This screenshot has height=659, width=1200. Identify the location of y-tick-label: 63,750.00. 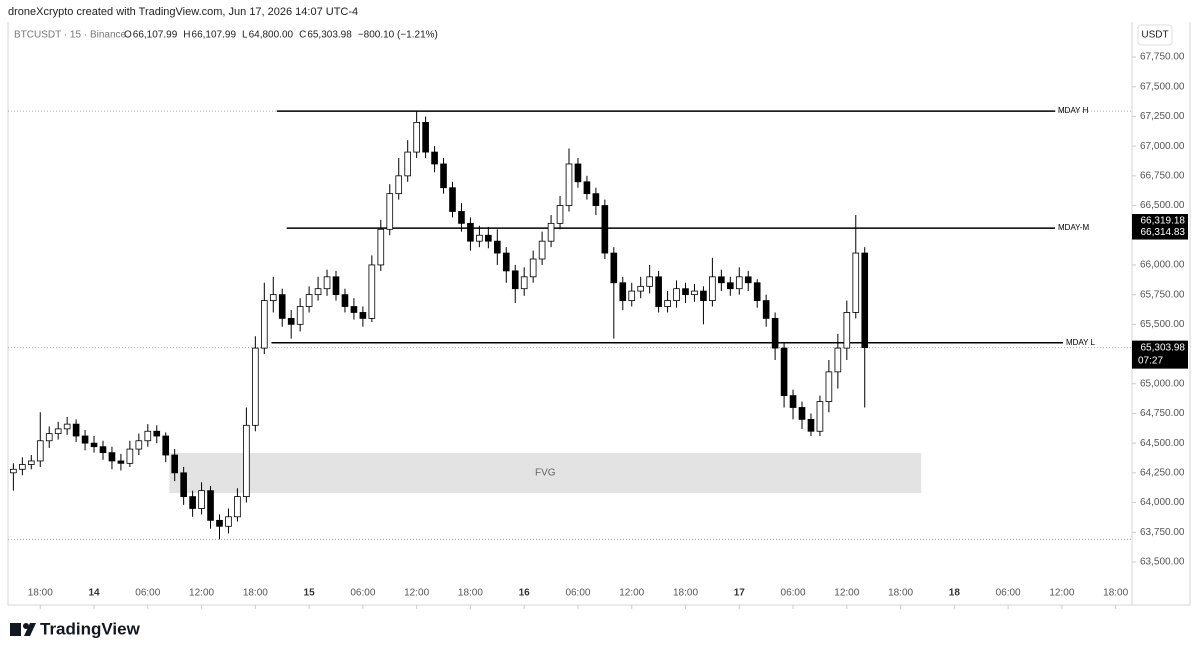
(1162, 532).